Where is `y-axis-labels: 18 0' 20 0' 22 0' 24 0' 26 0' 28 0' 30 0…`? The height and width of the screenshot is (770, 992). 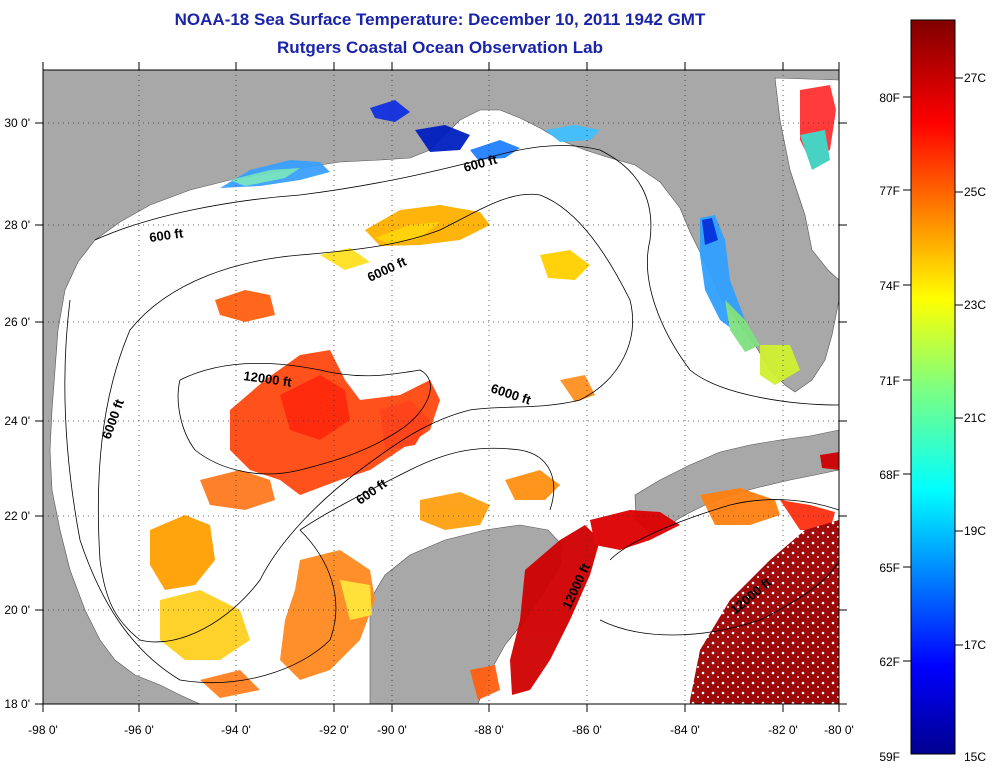 y-axis-labels: 18 0' 20 0' 22 0' 24 0' 26 0' 28 0' 30 0… is located at coordinates (17, 413).